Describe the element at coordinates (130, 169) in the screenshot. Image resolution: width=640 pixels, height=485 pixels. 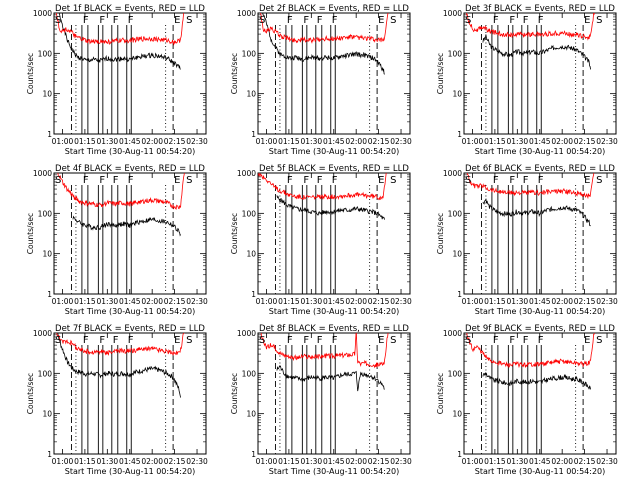
I see `panel-title: Det 4f BLACK = Events, RED = LLD` at that location.